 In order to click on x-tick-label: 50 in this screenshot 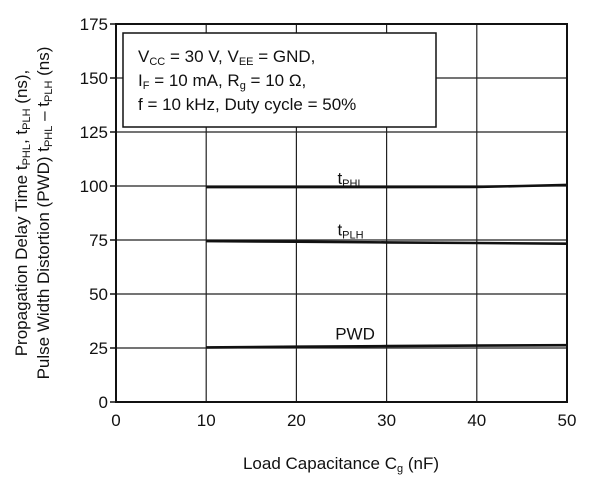, I will do `click(567, 420)`.